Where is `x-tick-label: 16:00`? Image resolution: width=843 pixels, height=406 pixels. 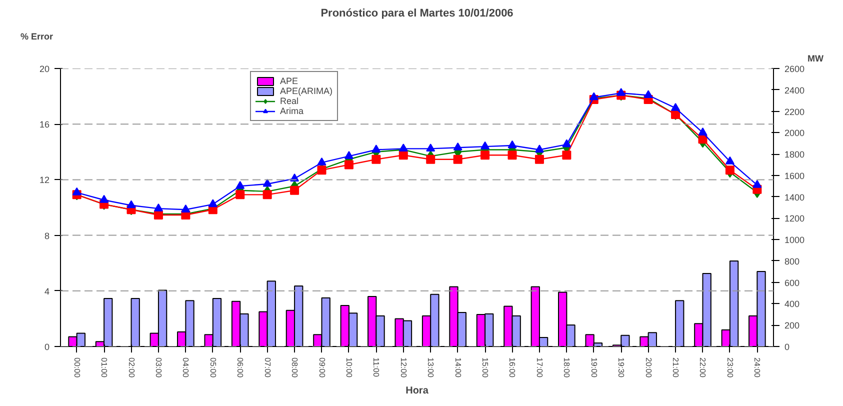
x-tick-label: 16:00 is located at coordinates (512, 368).